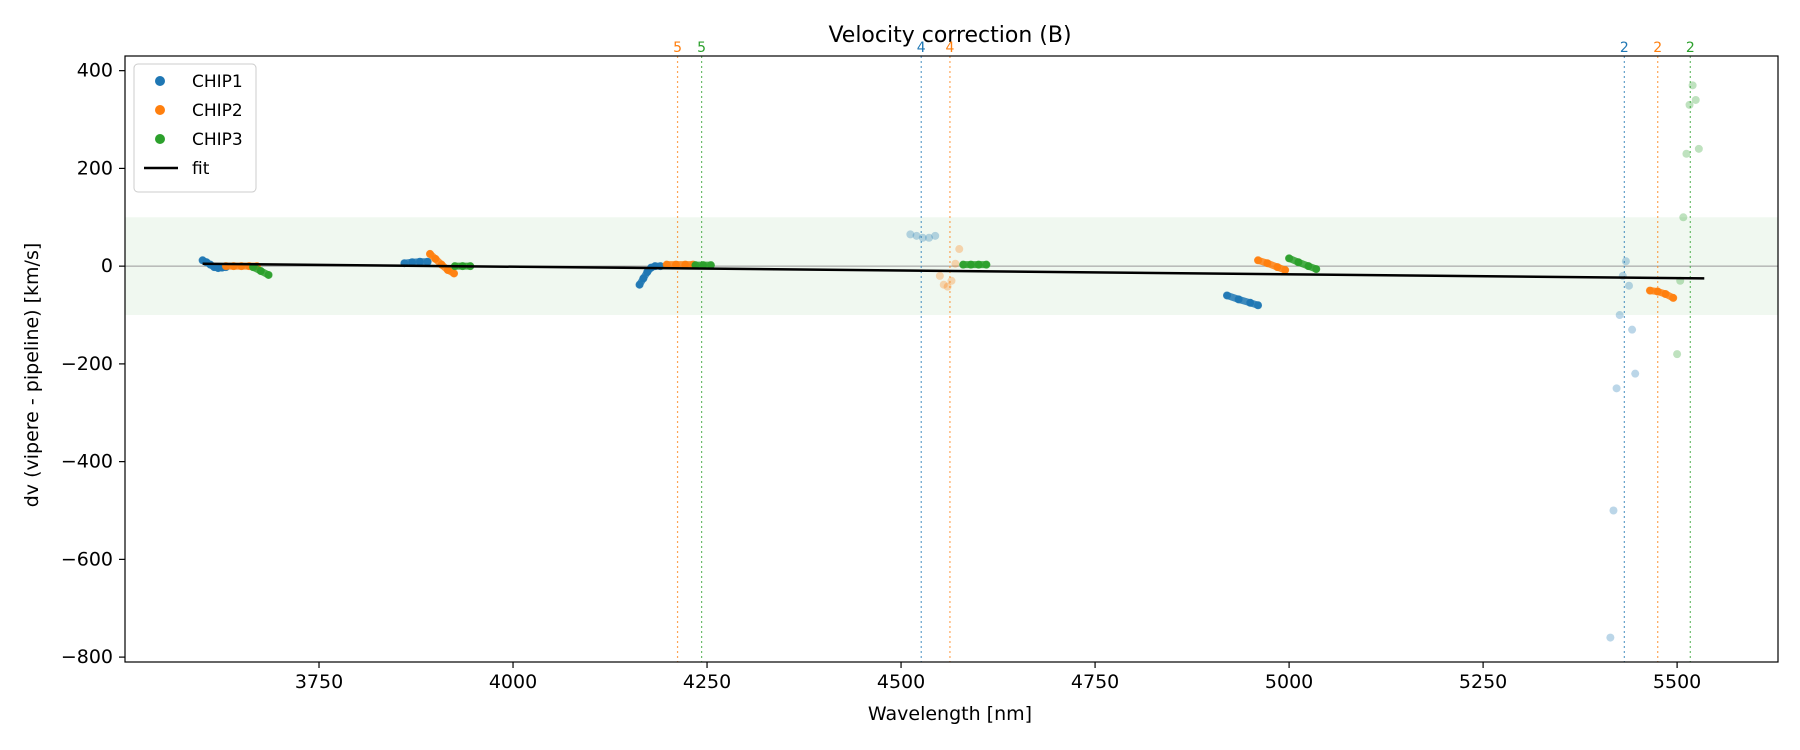  What do you see at coordinates (217, 111) in the screenshot?
I see `legend-label: CHIP2` at bounding box center [217, 111].